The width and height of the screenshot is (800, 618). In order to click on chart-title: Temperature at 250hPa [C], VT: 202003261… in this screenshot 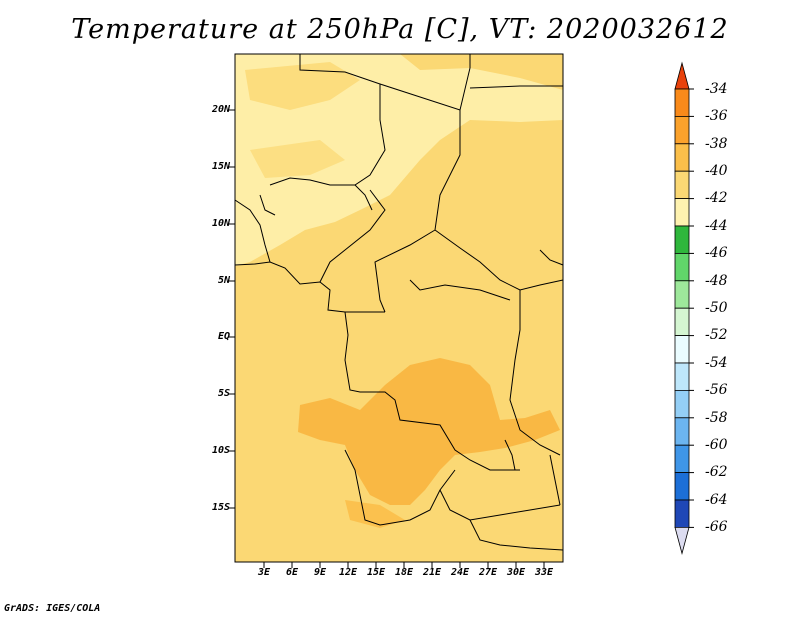, I will do `click(400, 29)`.